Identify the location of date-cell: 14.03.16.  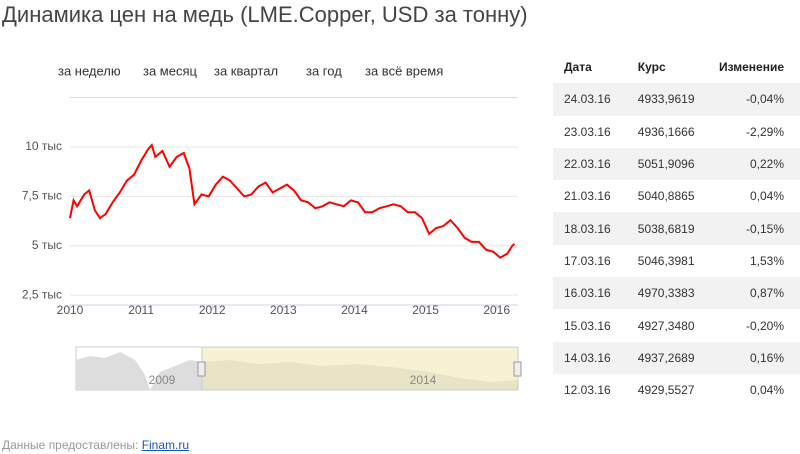
(595, 357).